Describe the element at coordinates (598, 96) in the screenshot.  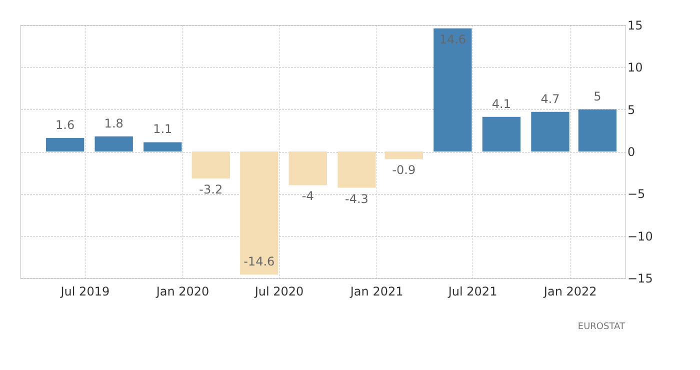
I see `data-label: 5` at that location.